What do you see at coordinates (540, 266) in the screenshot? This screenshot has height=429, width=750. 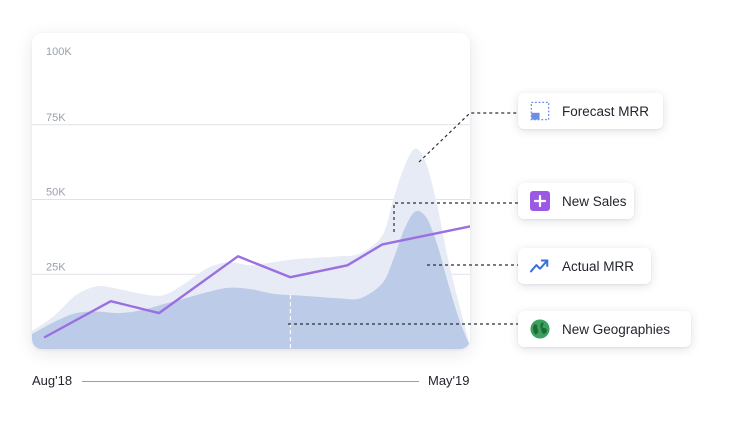 I see `trending-up-icon` at bounding box center [540, 266].